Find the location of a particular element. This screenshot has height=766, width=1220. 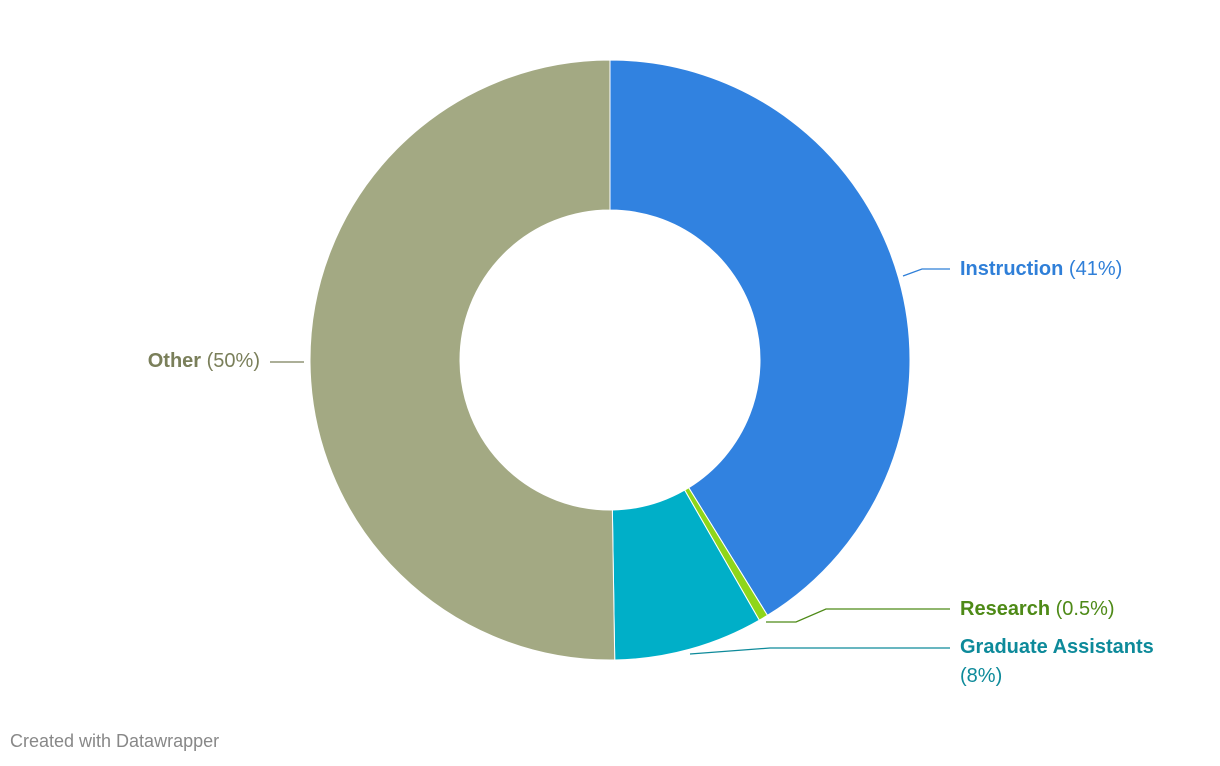

value-label: (0.5%) is located at coordinates (1085, 609).